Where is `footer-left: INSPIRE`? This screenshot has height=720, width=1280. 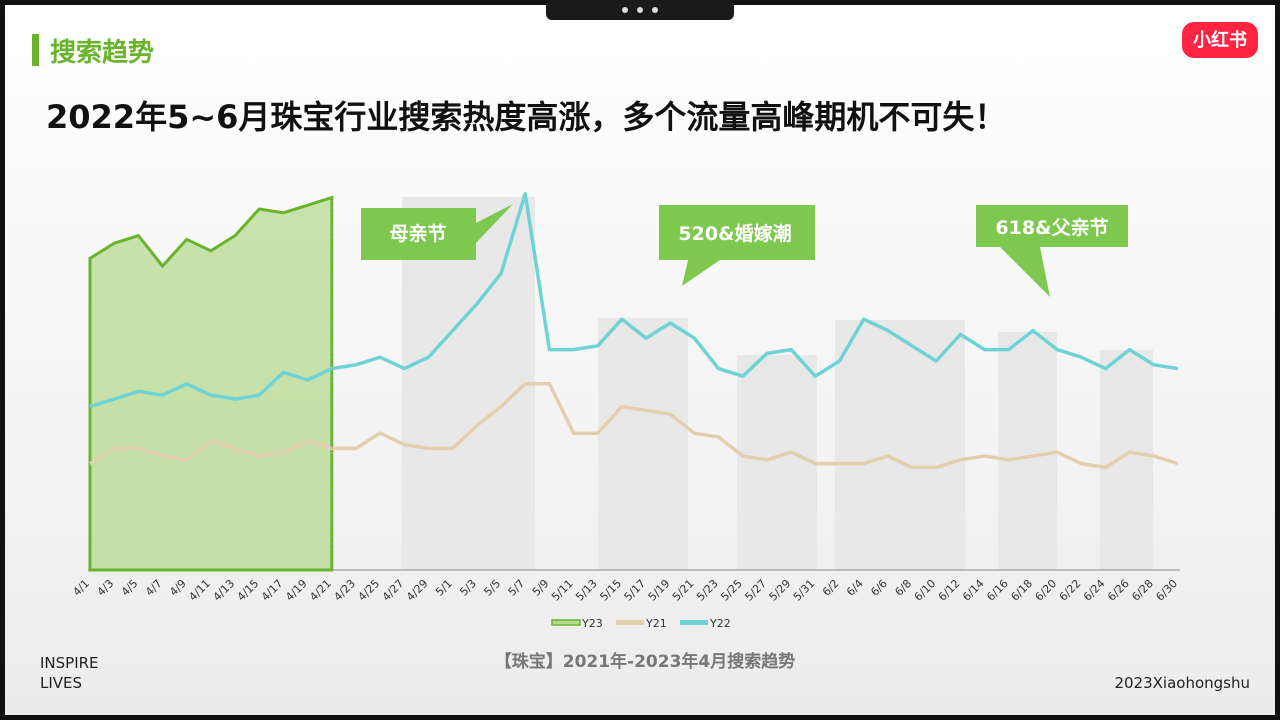 footer-left: INSPIRE is located at coordinates (69, 663).